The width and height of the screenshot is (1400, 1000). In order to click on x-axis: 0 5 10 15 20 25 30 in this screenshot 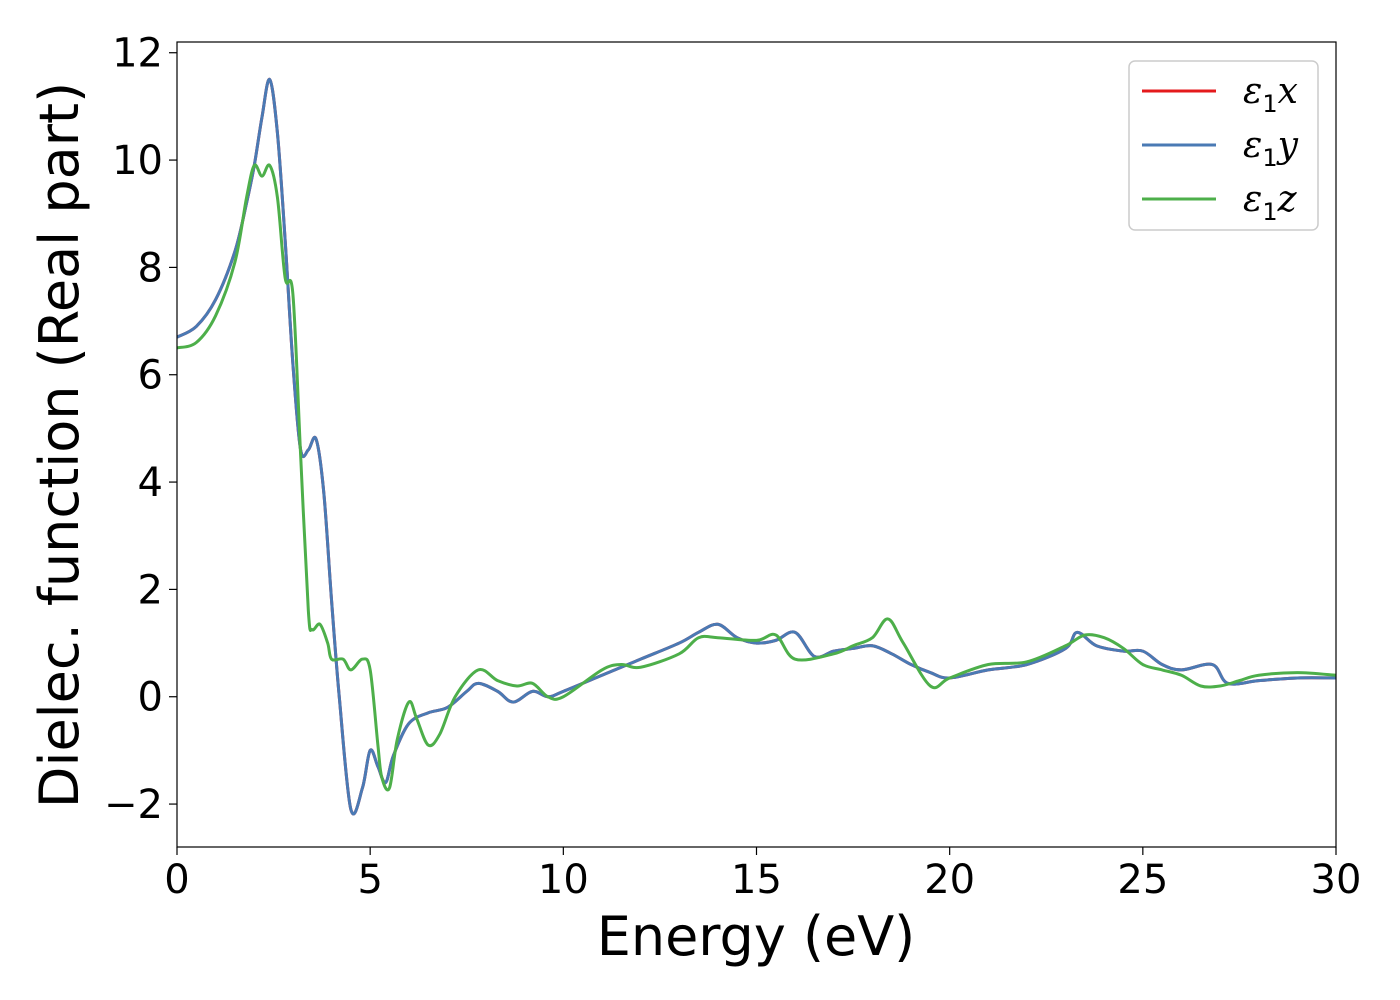, I will do `click(762, 875)`.